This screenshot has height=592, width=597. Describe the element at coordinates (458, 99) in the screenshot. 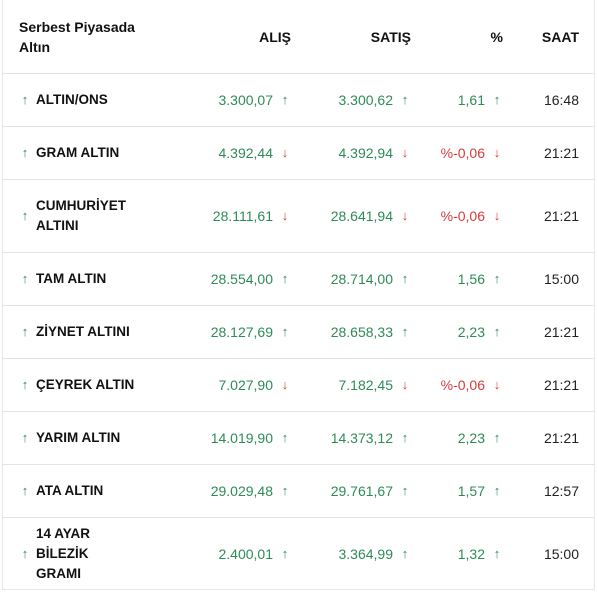

I see `pct-cell: 1,61 ↑` at that location.